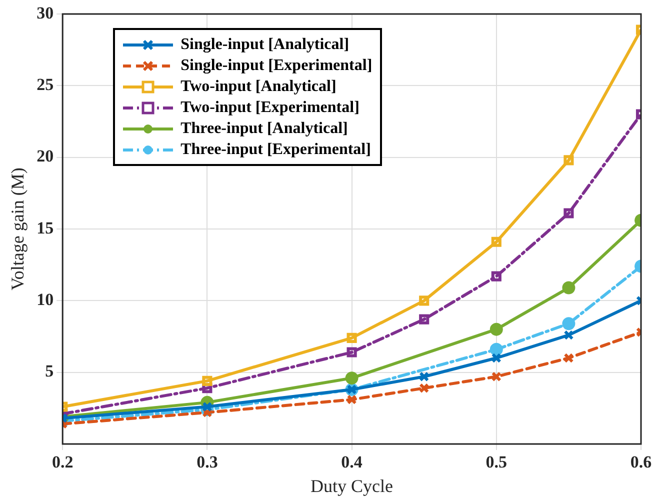  I want to click on x-tick-label: 0.6, so click(641, 462).